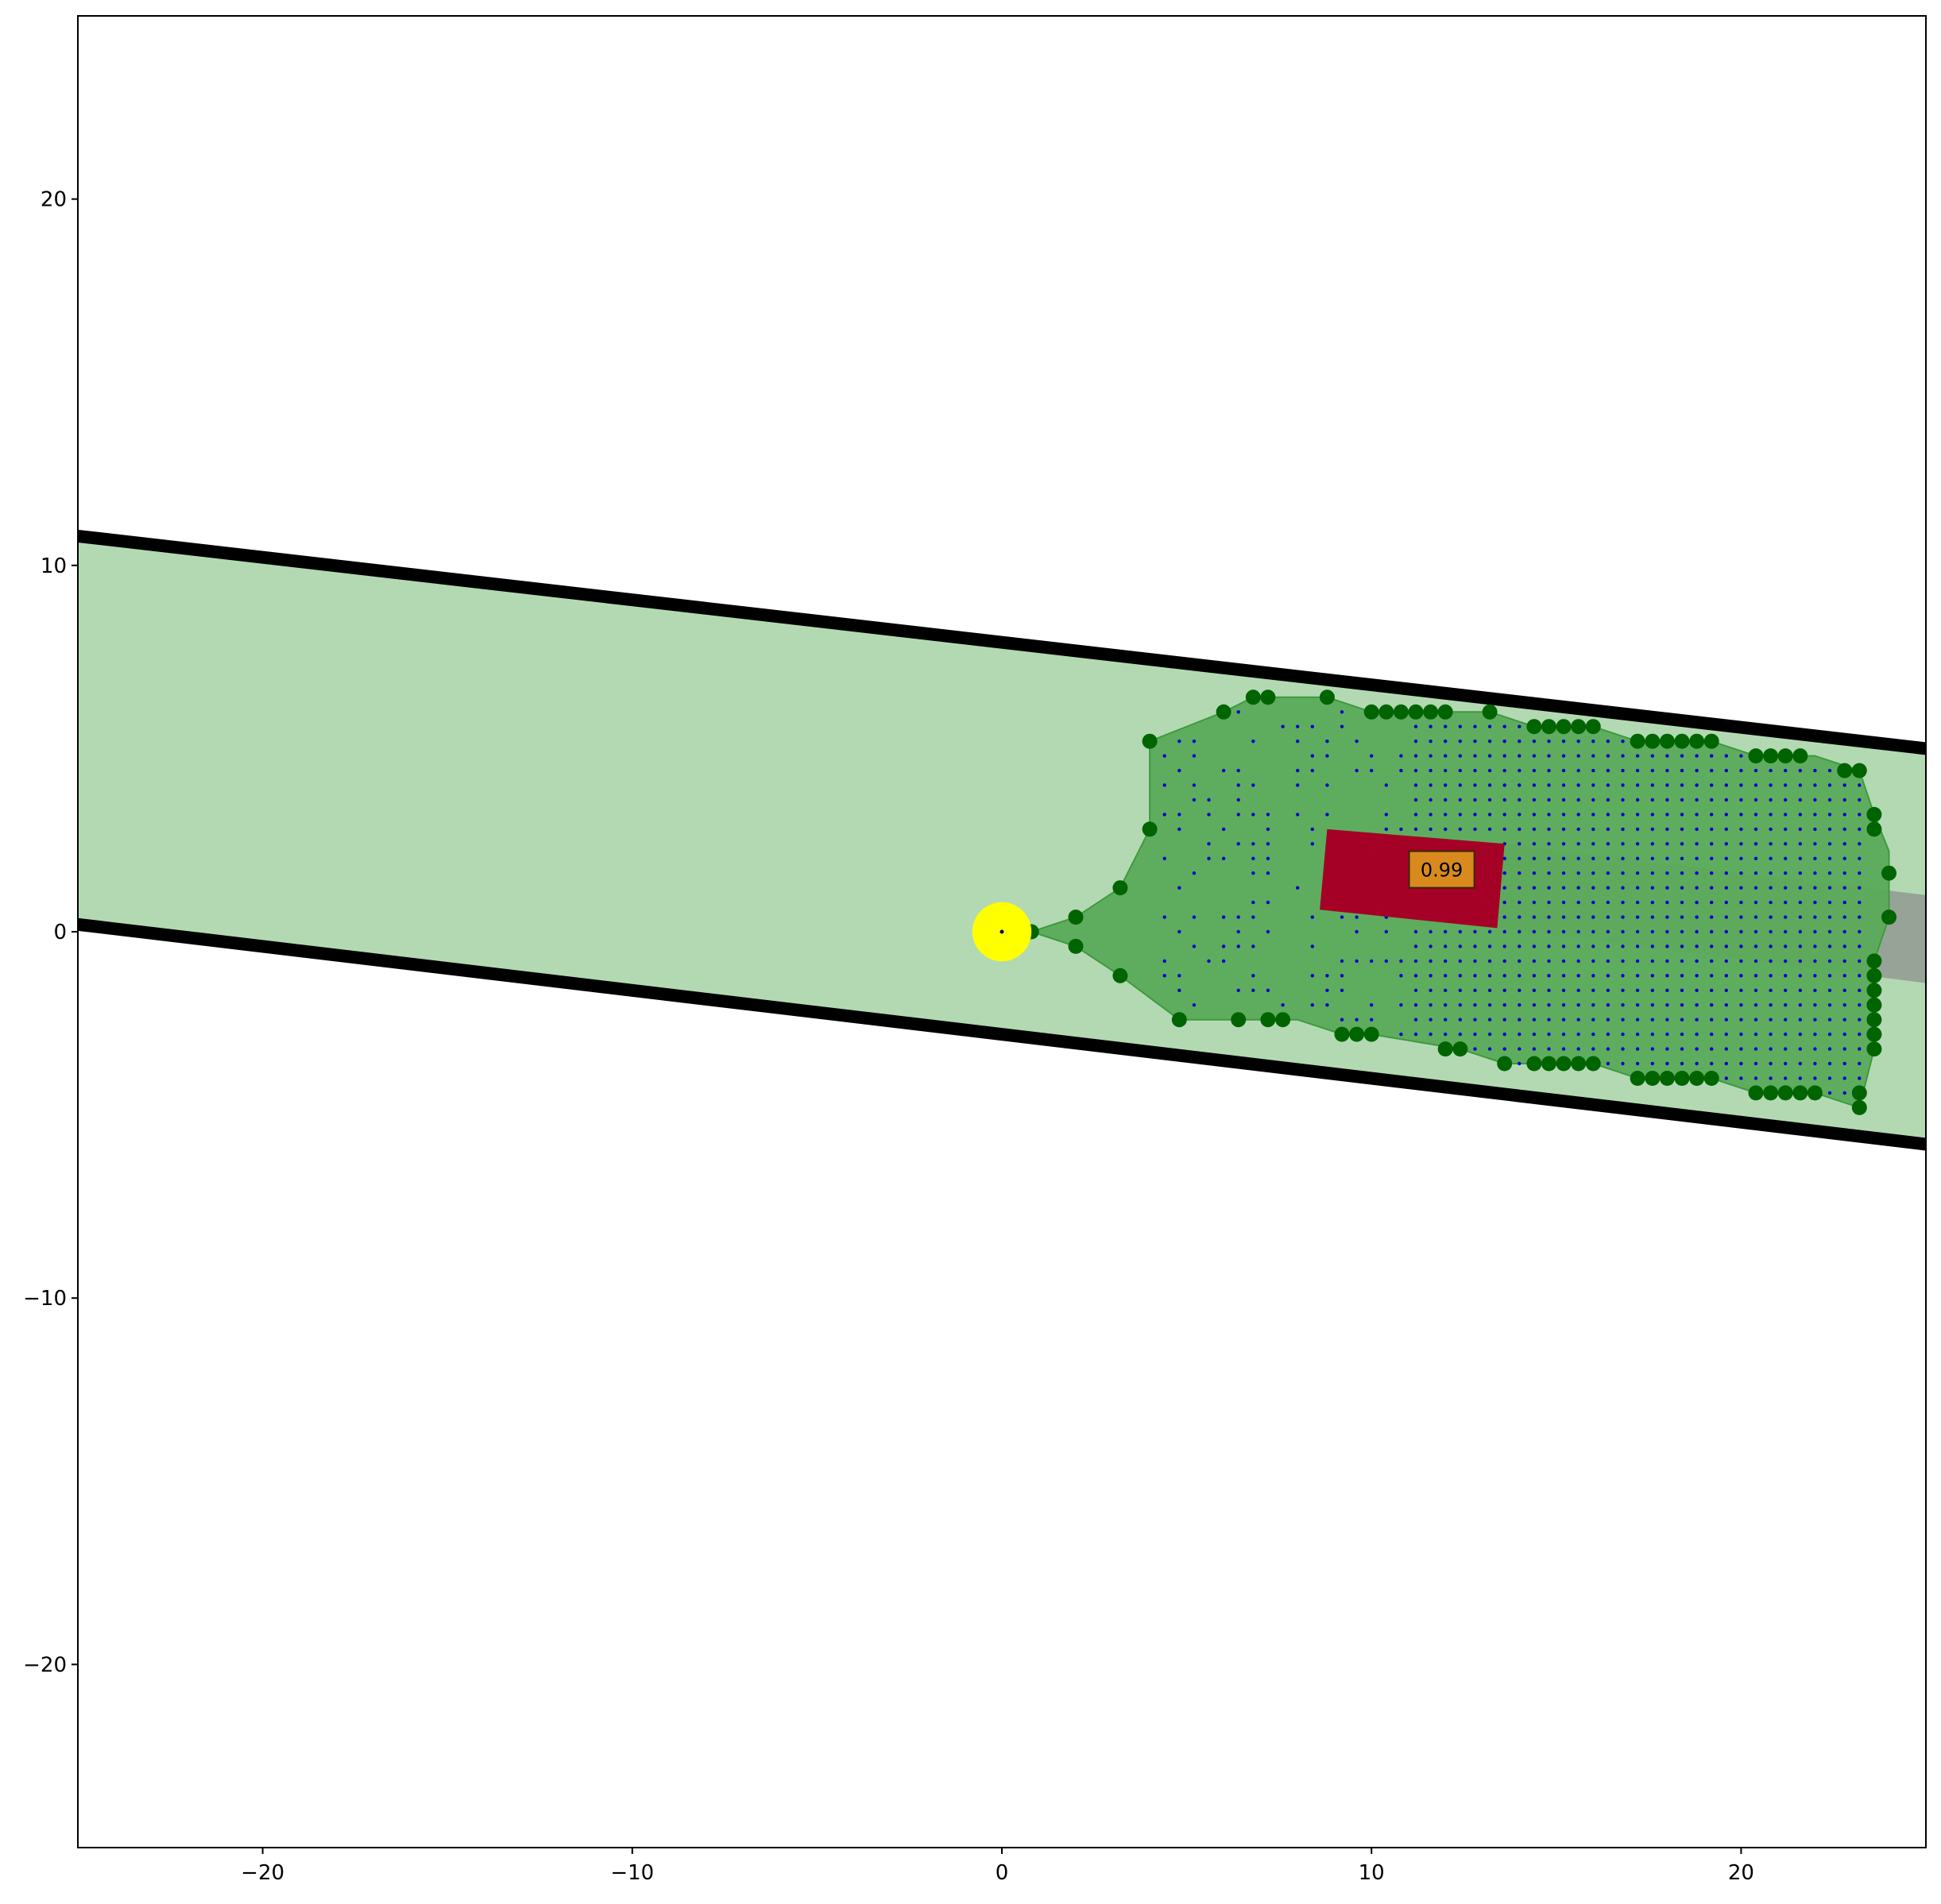 The height and width of the screenshot is (1904, 1941). Describe the element at coordinates (1002, 642) in the screenshot. I see `road-edge-upper` at that location.